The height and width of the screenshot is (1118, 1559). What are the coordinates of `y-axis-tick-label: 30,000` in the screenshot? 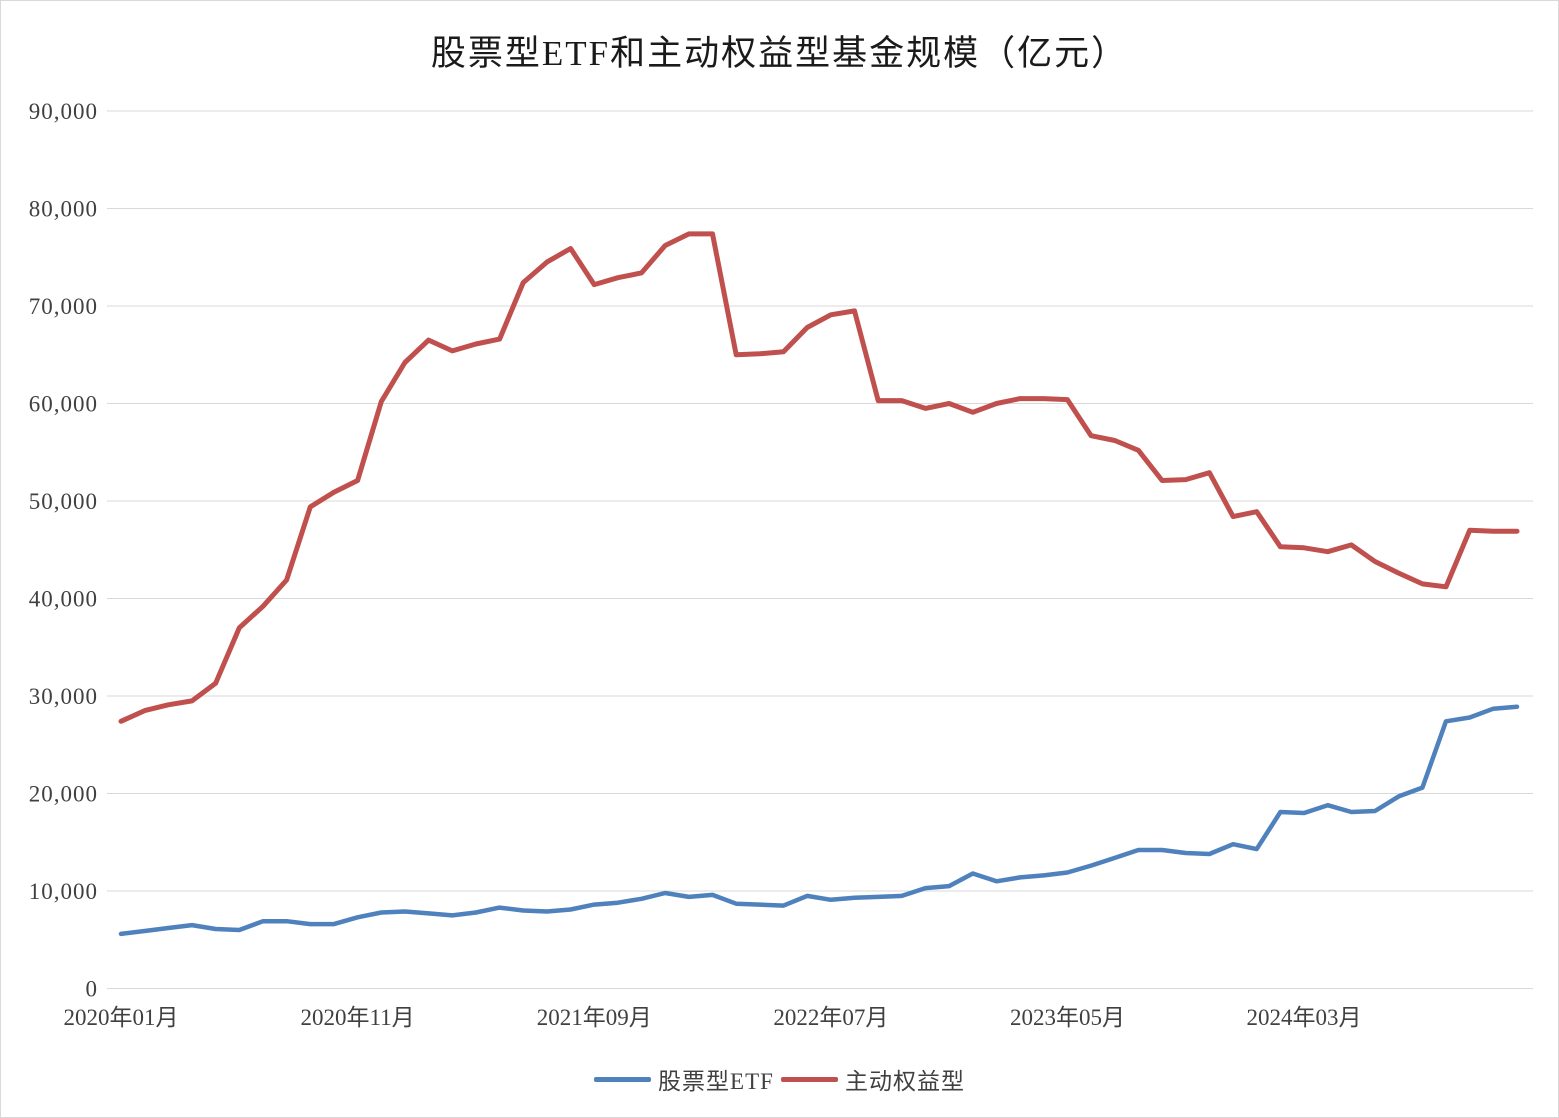 It's located at (63, 696).